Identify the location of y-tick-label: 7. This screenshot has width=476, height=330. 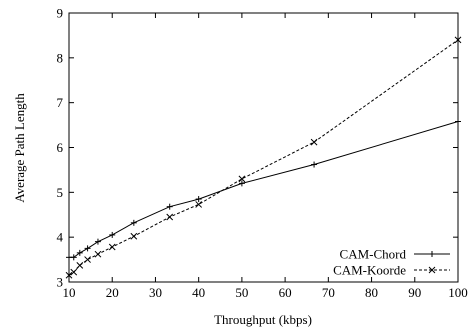
(60, 102).